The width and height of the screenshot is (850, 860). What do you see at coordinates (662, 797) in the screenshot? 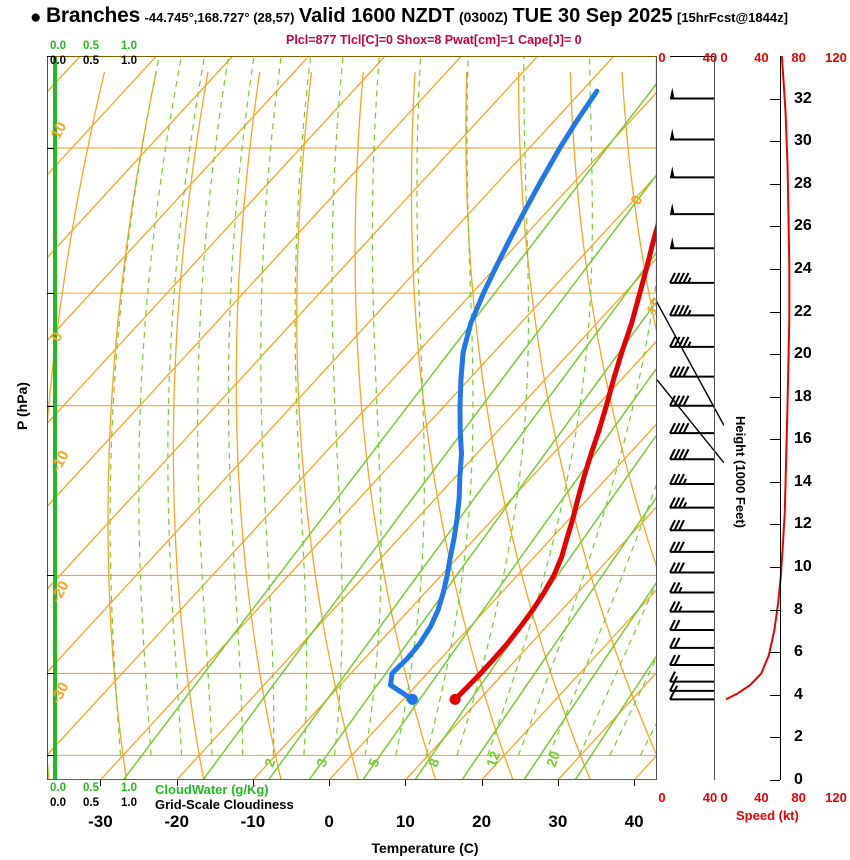
I see `speed-tick-left-0: 0` at bounding box center [662, 797].